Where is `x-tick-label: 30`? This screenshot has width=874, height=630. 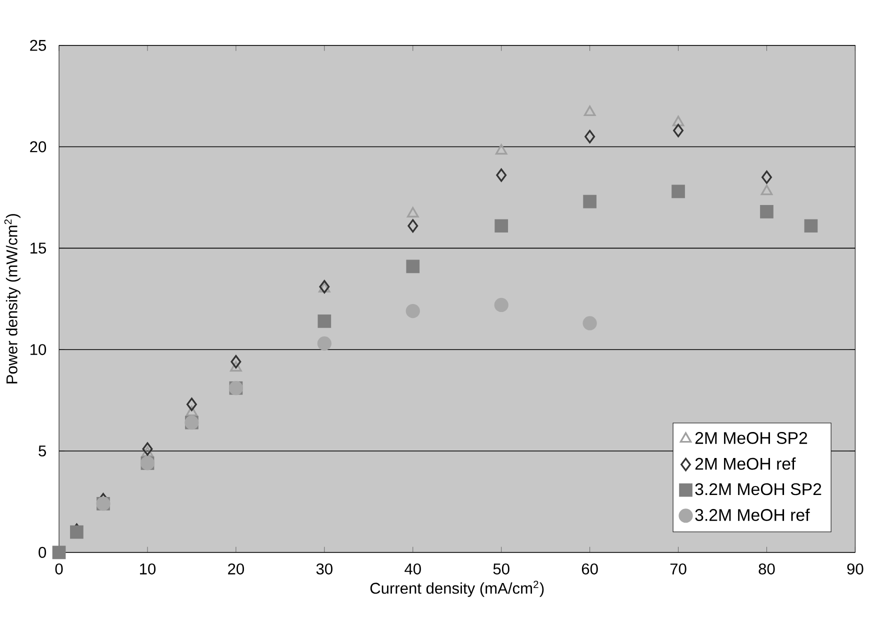
x-tick-label: 30 is located at coordinates (324, 568).